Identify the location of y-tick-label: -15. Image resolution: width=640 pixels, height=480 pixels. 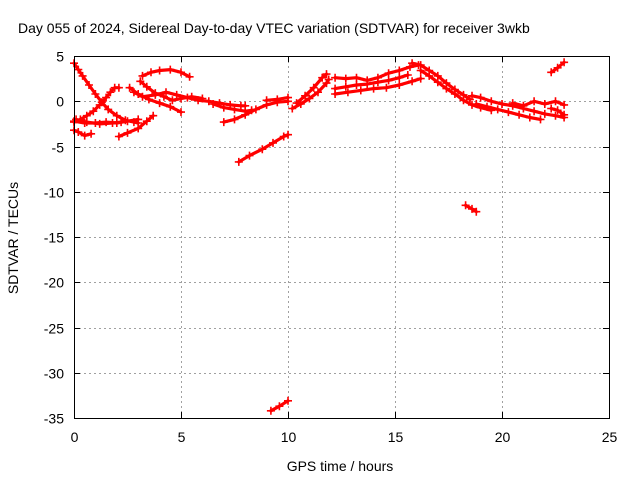
(54, 238).